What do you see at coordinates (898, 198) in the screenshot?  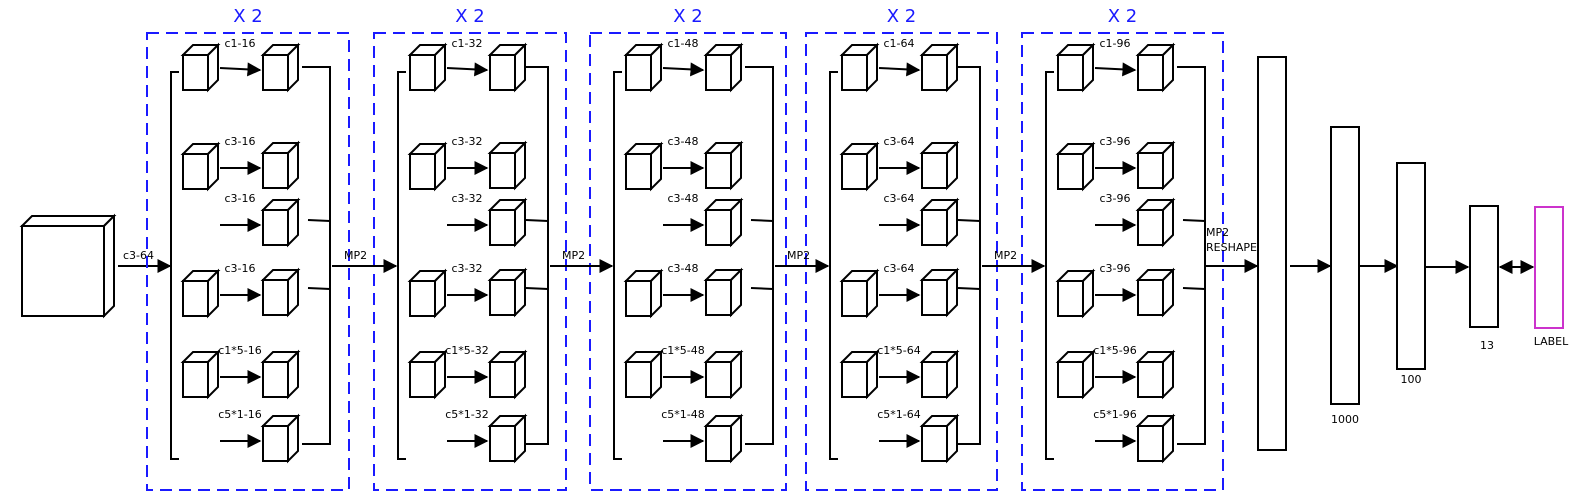 I see `branch-conv-label: c3-64` at bounding box center [898, 198].